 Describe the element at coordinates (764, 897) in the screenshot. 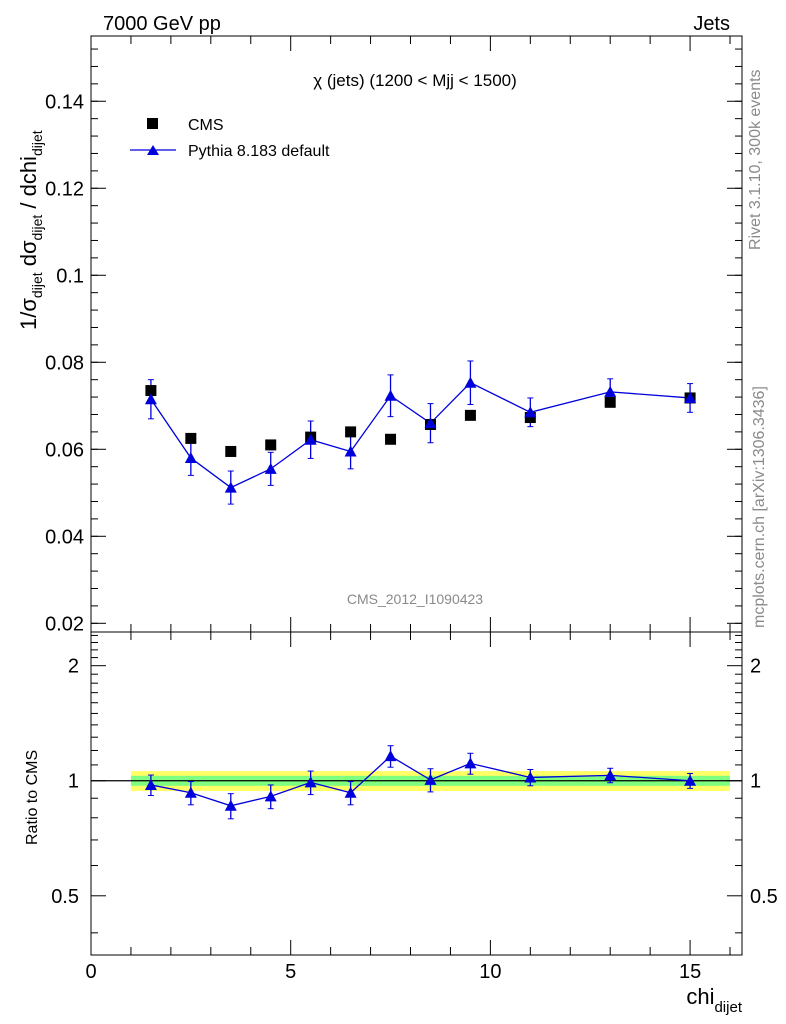

I see `ratio-y-tick-label-right: 0.5` at that location.